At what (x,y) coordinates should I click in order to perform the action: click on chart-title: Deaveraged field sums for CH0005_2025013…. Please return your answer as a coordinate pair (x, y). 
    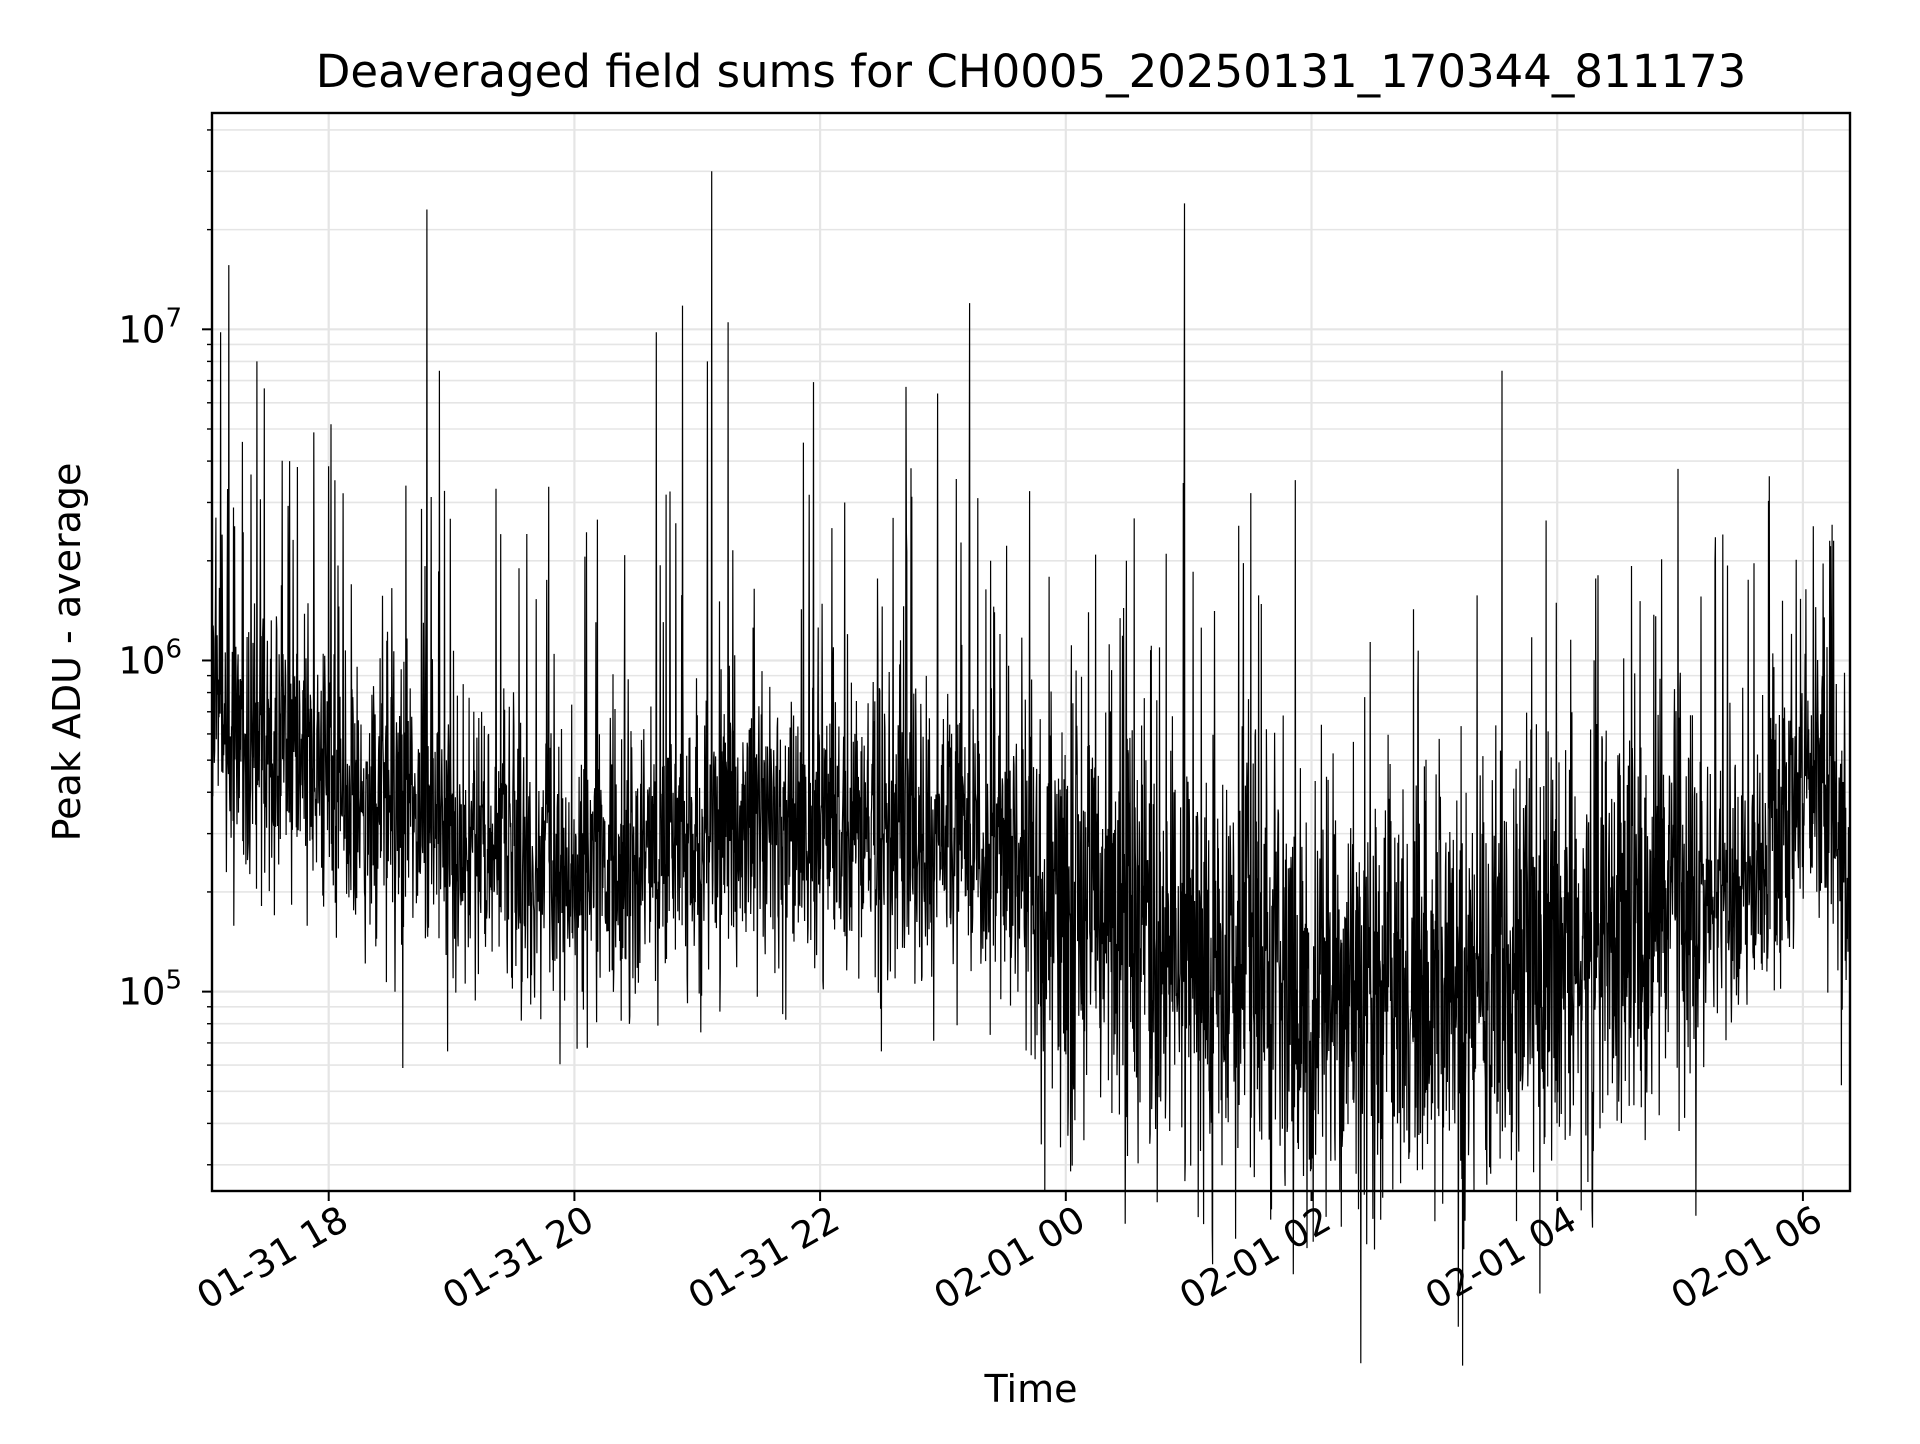
    Looking at the image, I should click on (1031, 71).